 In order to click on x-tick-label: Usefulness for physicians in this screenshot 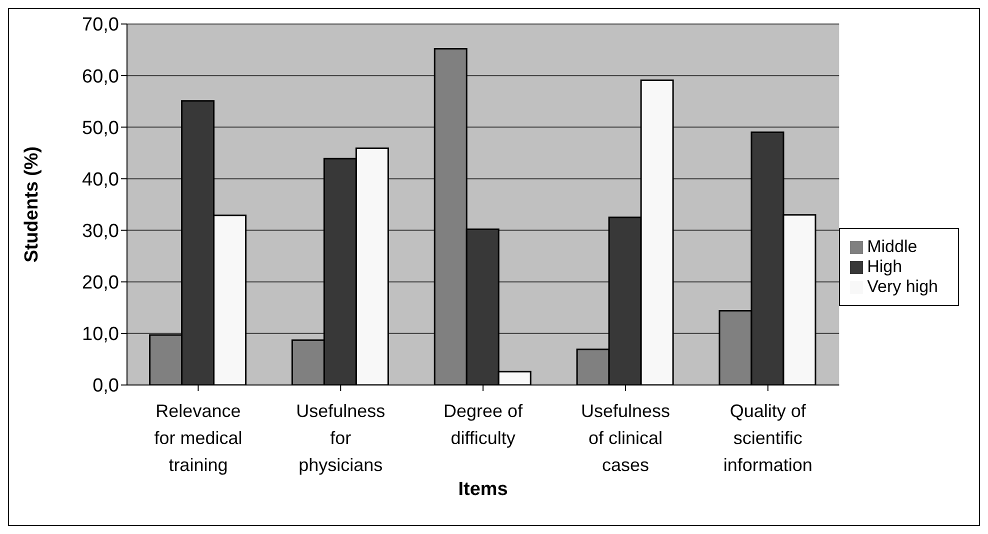, I will do `click(341, 438)`.